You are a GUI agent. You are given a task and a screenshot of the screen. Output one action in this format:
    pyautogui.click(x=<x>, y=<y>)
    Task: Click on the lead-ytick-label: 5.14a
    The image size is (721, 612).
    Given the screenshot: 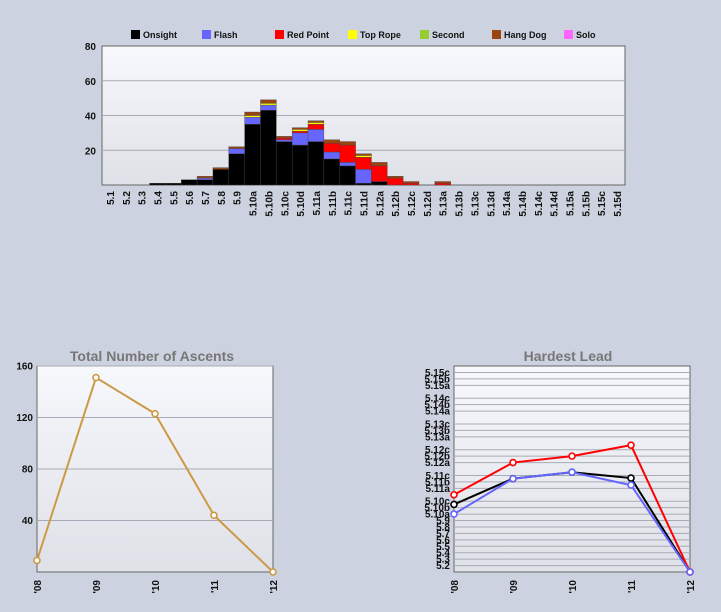 What is the action you would take?
    pyautogui.click(x=437, y=412)
    